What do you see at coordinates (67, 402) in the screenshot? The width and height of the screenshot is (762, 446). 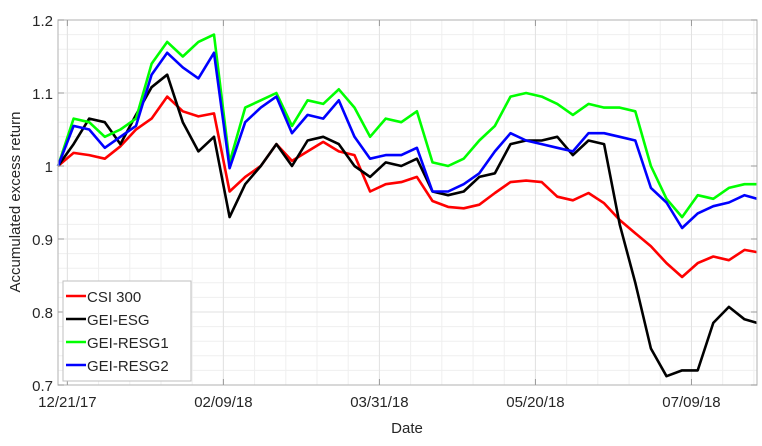 I see `x-tick-label: 12/21/17` at bounding box center [67, 402].